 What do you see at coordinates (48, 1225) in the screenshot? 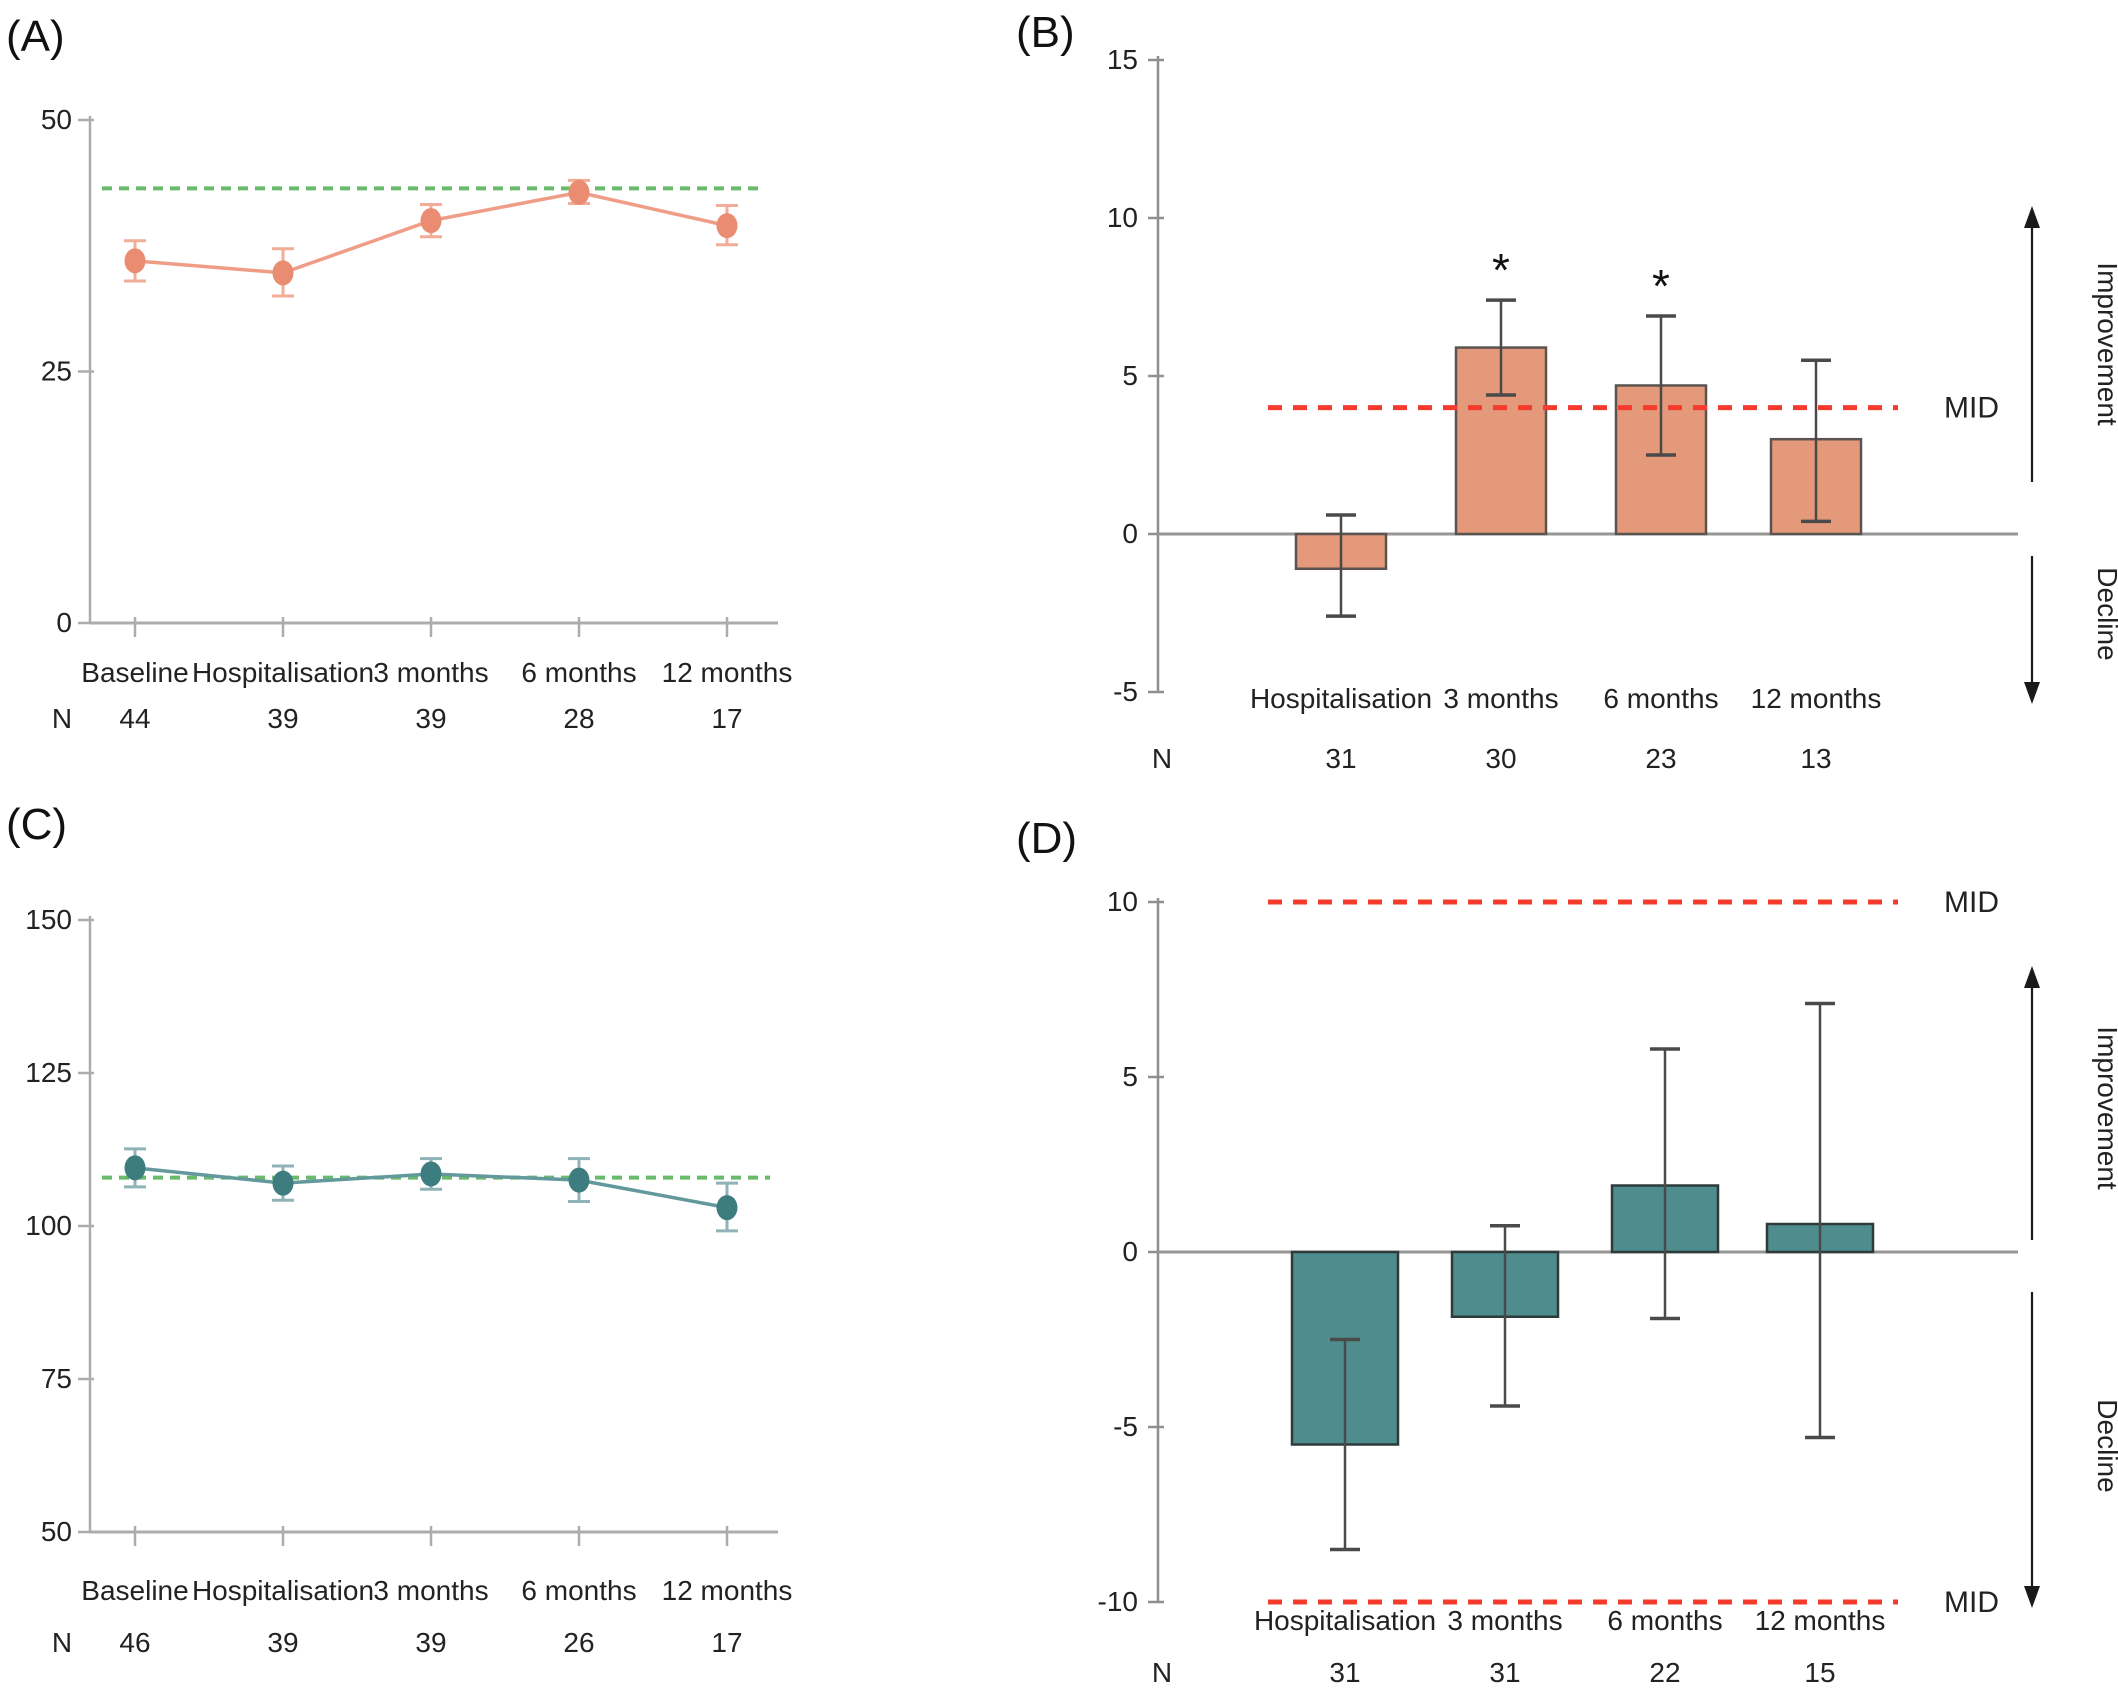
I see `panel-c-y-tick-label: 100` at bounding box center [48, 1225].